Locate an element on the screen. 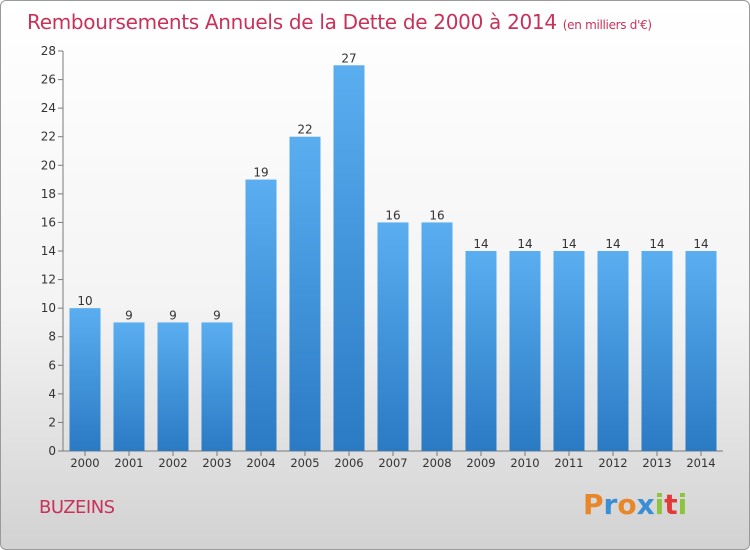 This screenshot has height=550, width=750. bar-2006 is located at coordinates (349, 258).